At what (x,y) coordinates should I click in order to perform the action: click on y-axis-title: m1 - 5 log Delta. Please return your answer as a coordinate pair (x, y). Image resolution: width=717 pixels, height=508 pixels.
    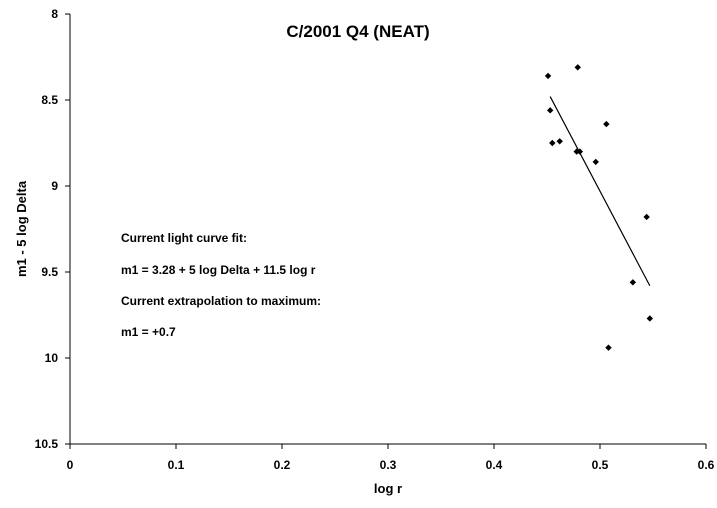
    Looking at the image, I should click on (21, 228).